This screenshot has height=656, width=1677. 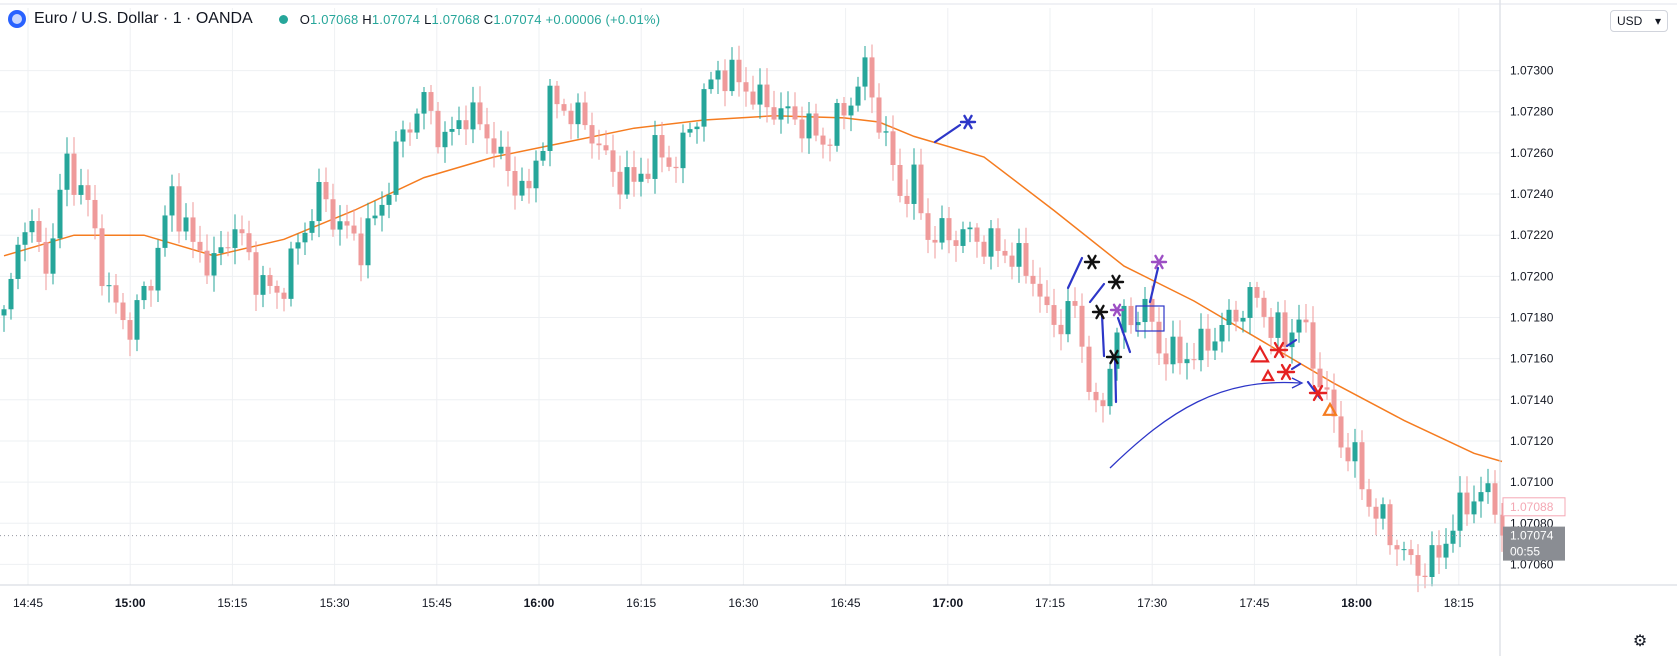 I want to click on x-tick-label: 17:15, so click(x=1050, y=603).